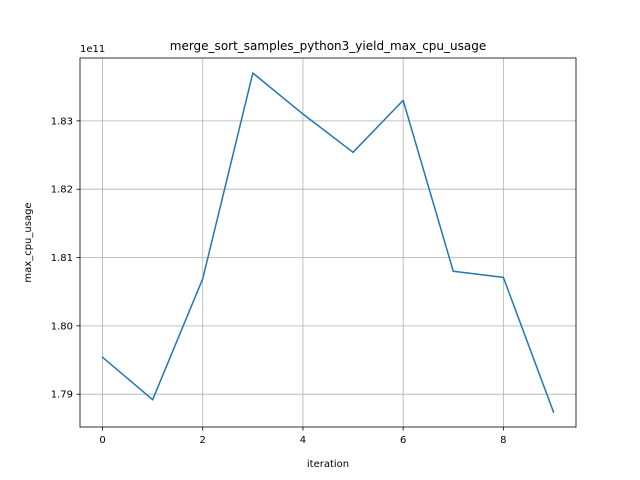 The image size is (640, 480). I want to click on y-tick-label: 1.79, so click(62, 395).